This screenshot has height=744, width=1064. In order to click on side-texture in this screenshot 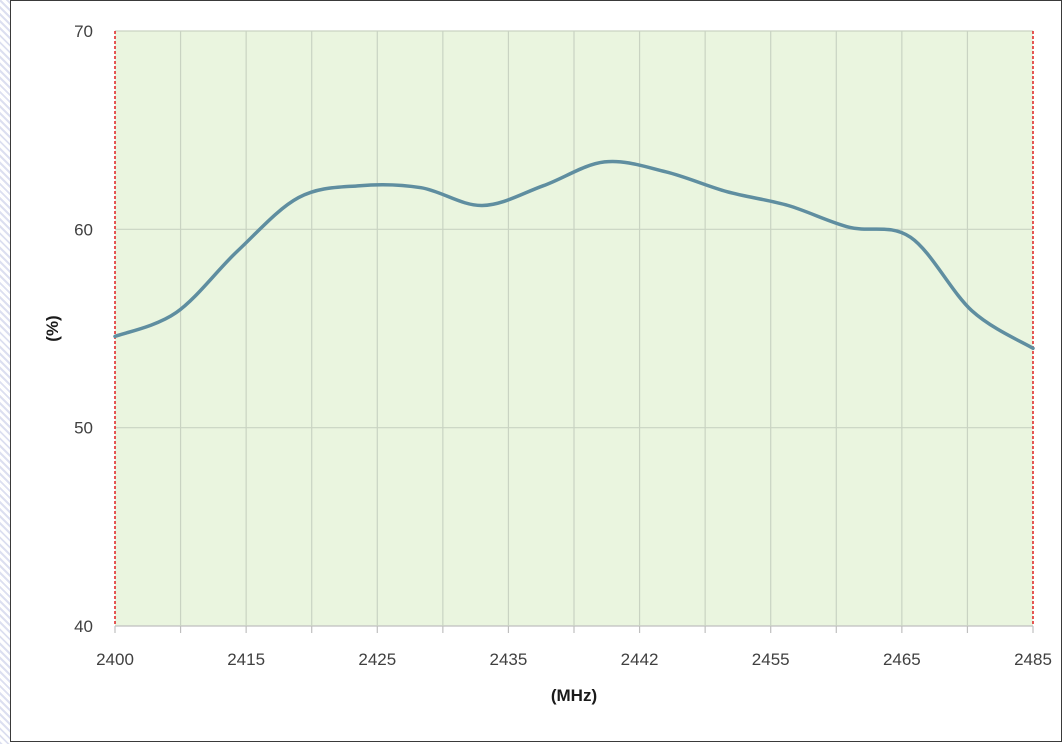, I will do `click(5, 372)`.